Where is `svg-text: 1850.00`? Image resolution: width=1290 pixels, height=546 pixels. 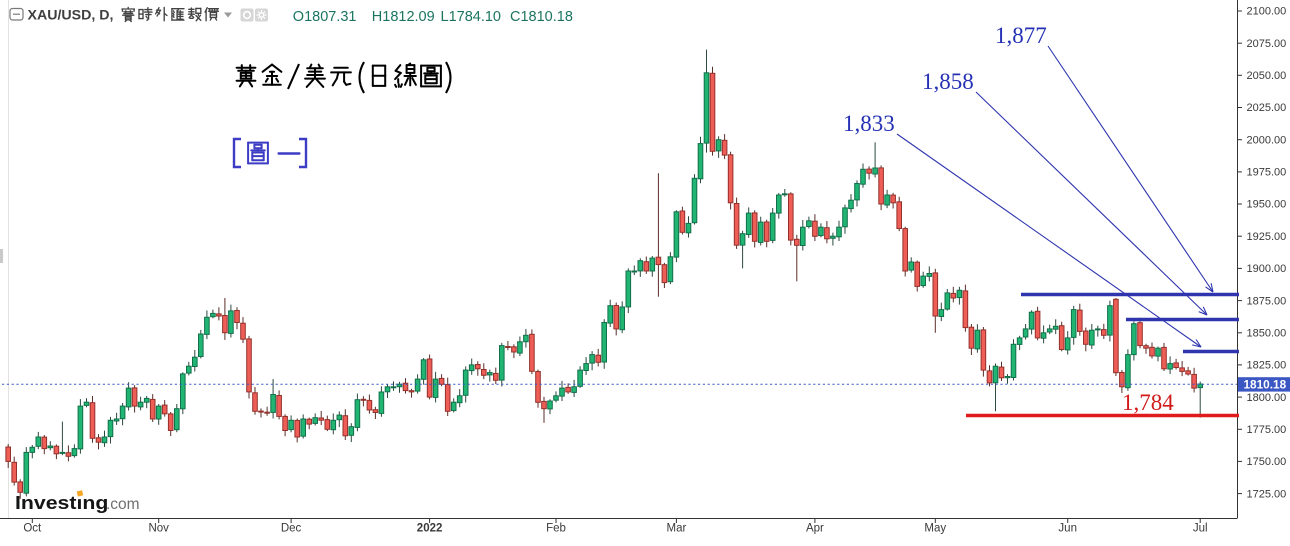 svg-text: 1850.00 is located at coordinates (1267, 333).